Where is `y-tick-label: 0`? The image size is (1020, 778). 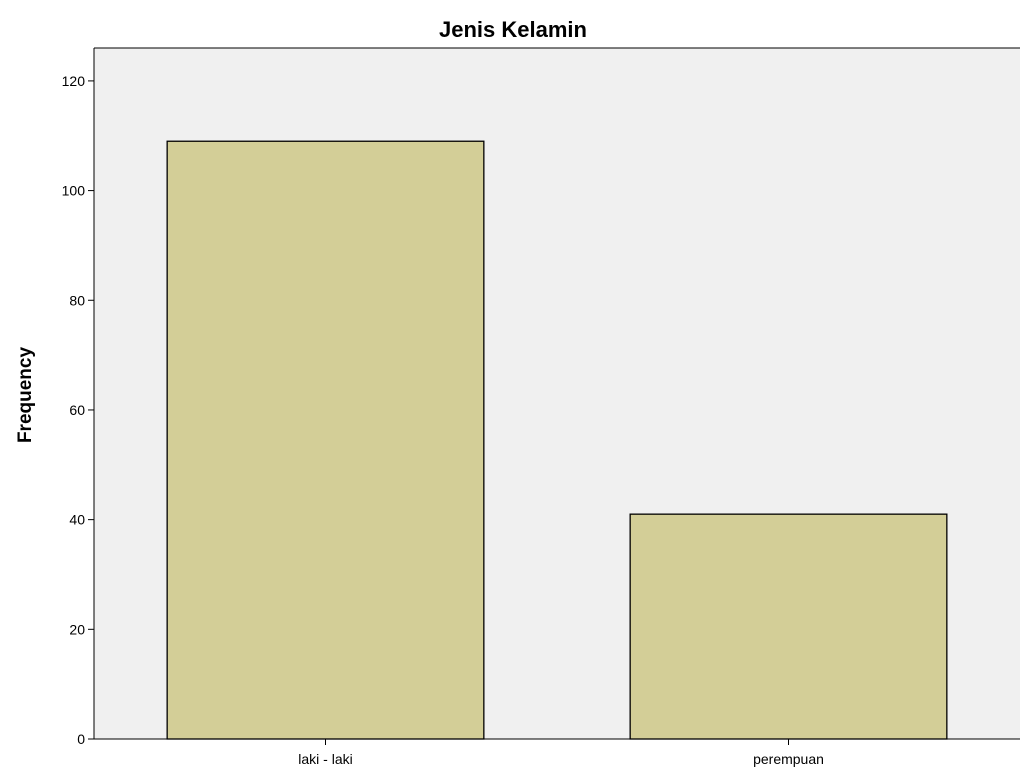 y-tick-label: 0 is located at coordinates (81, 739).